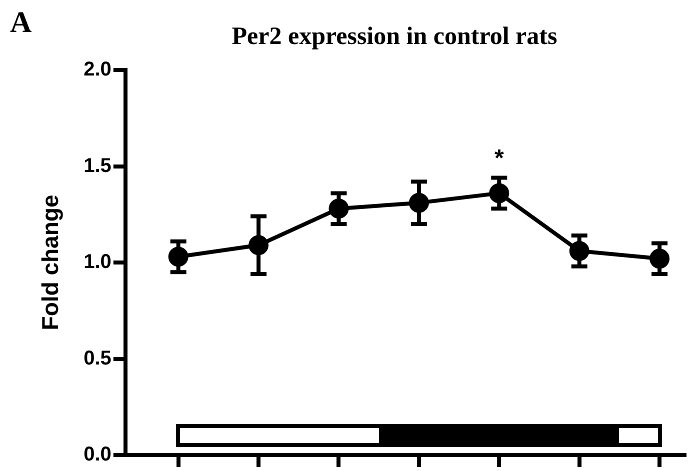  Describe the element at coordinates (98, 165) in the screenshot. I see `y-tick-label: 1.5` at that location.